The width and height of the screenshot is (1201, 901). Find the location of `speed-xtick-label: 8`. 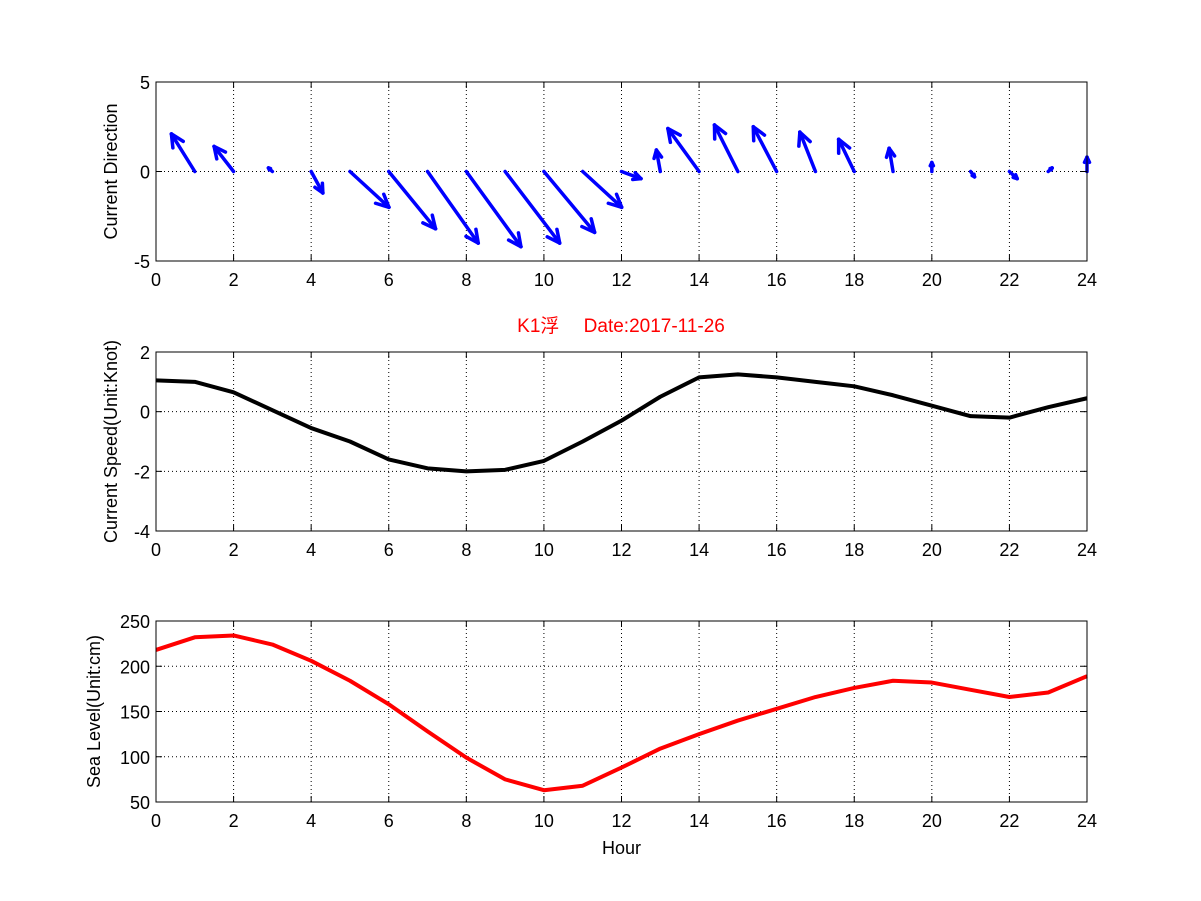

speed-xtick-label: 8 is located at coordinates (466, 550).